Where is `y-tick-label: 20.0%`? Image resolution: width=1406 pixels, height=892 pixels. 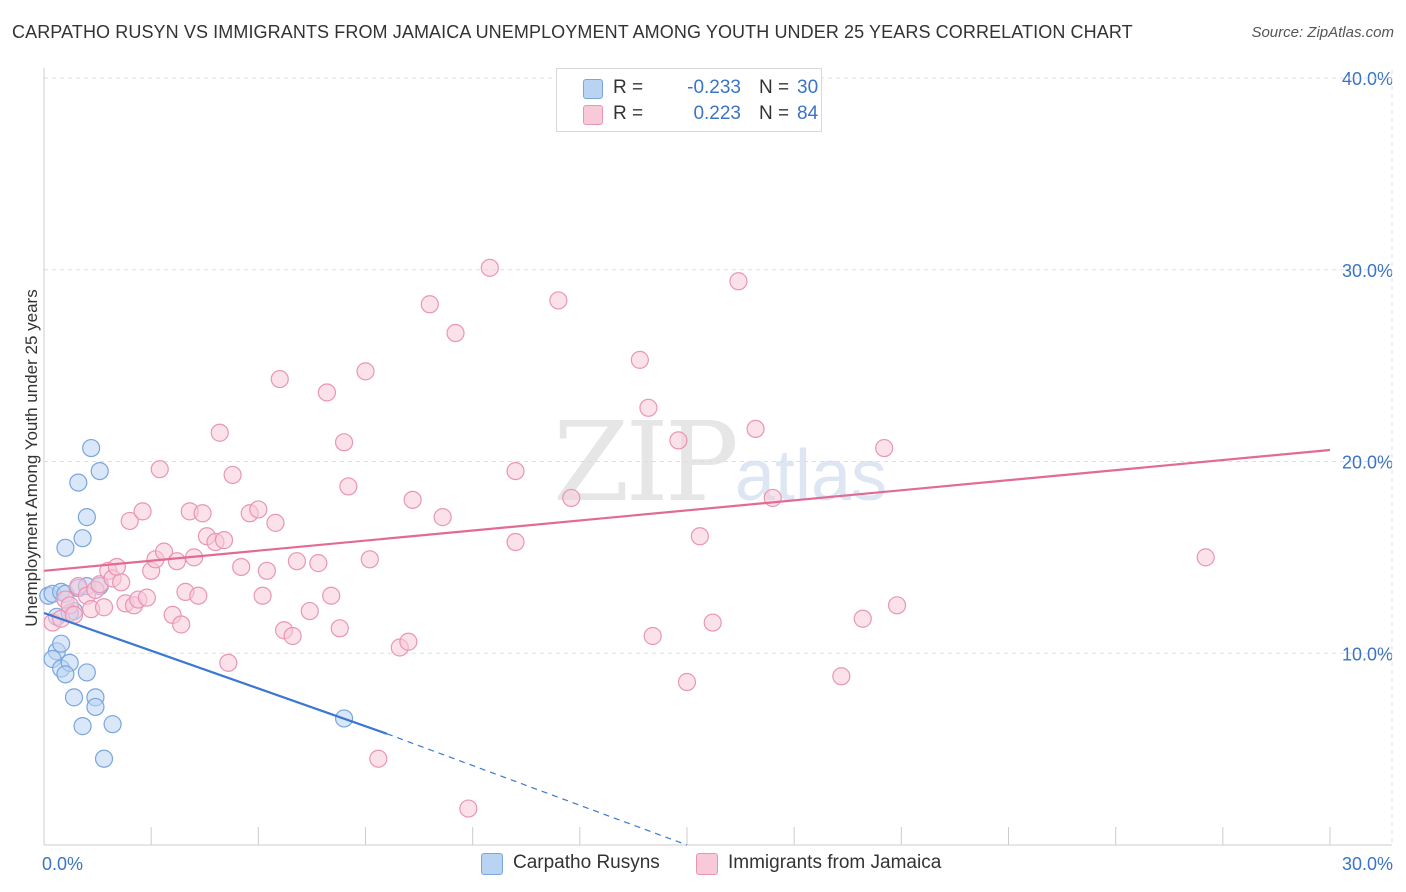
y-tick-label: 20.0% is located at coordinates (1367, 463).